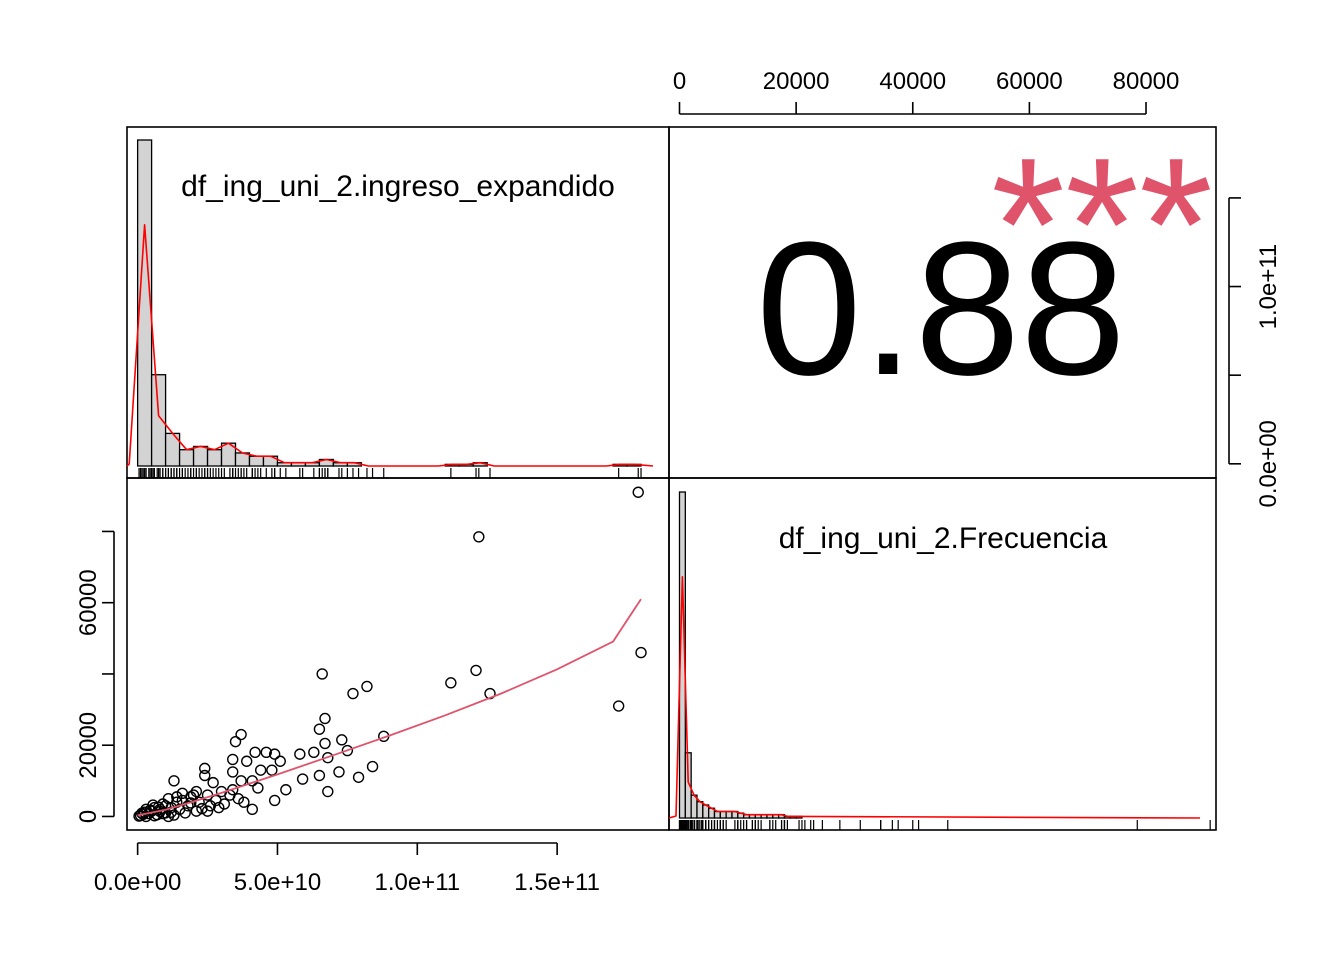 The width and height of the screenshot is (1344, 965). Describe the element at coordinates (1102, 225) in the screenshot. I see `correlation-significance-stars: ***` at that location.